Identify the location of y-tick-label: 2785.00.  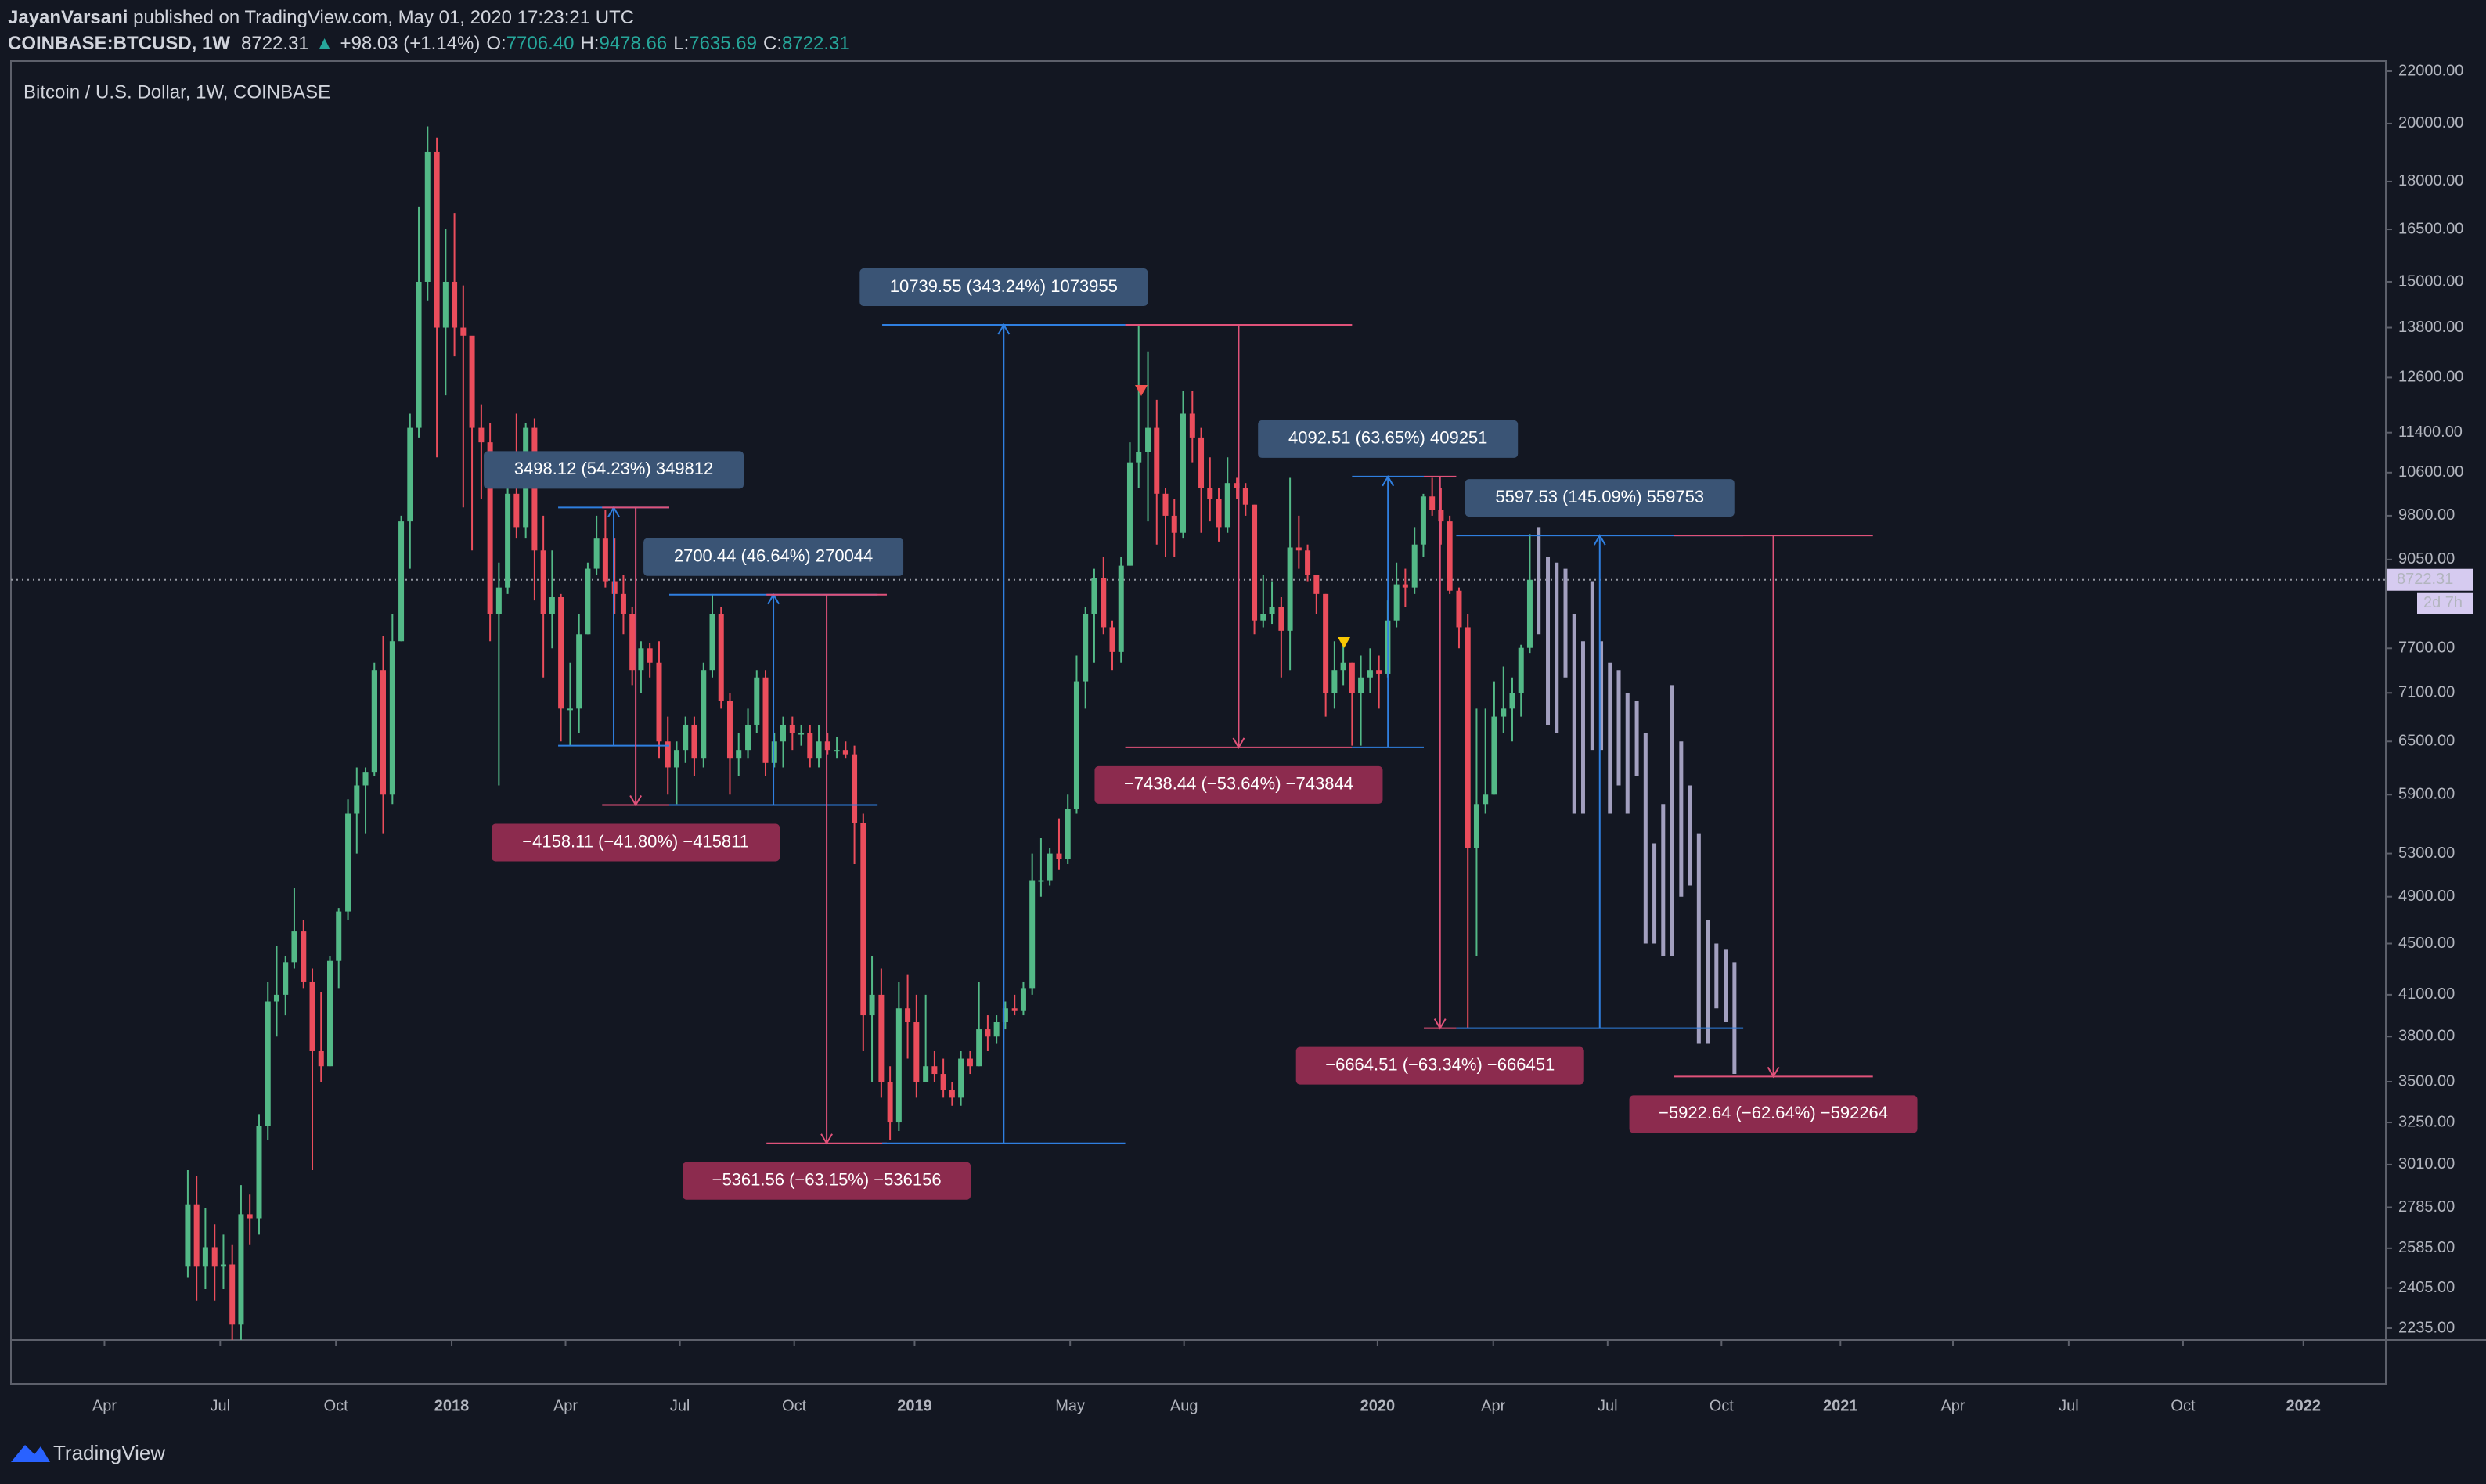
(2426, 1207).